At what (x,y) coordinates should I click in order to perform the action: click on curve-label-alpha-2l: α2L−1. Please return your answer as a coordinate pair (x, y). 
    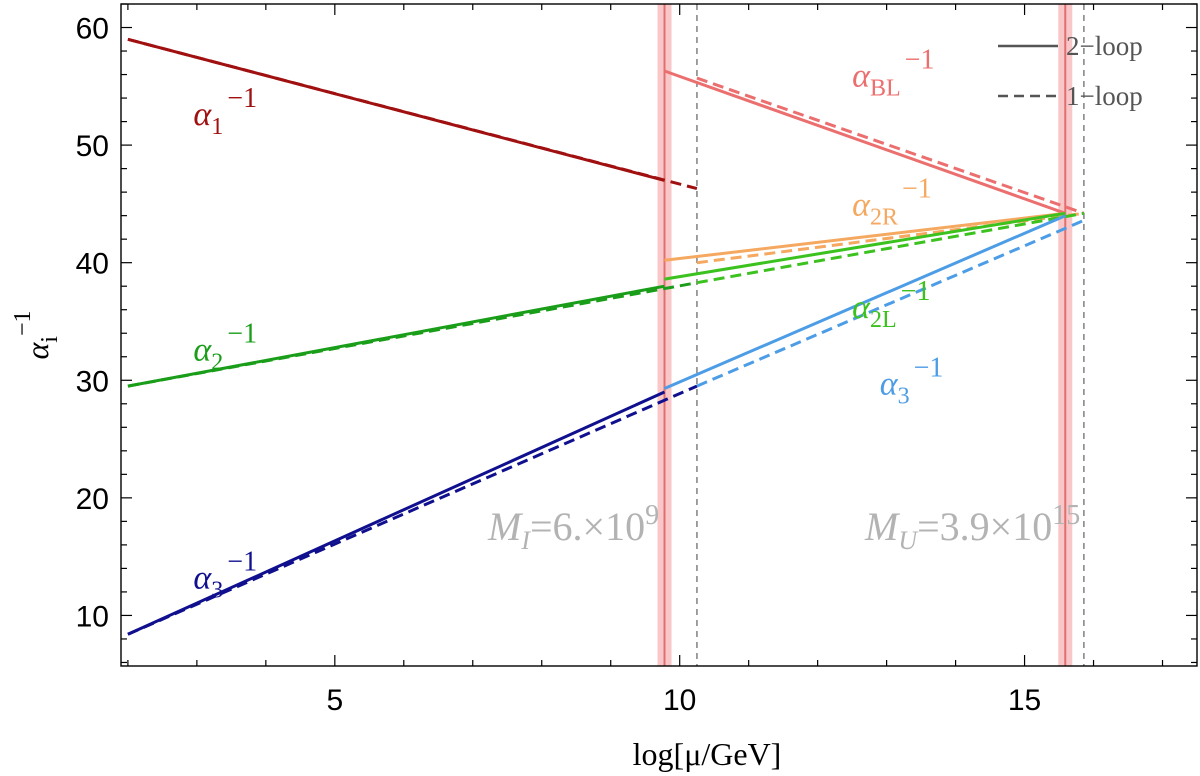
    Looking at the image, I should click on (891, 304).